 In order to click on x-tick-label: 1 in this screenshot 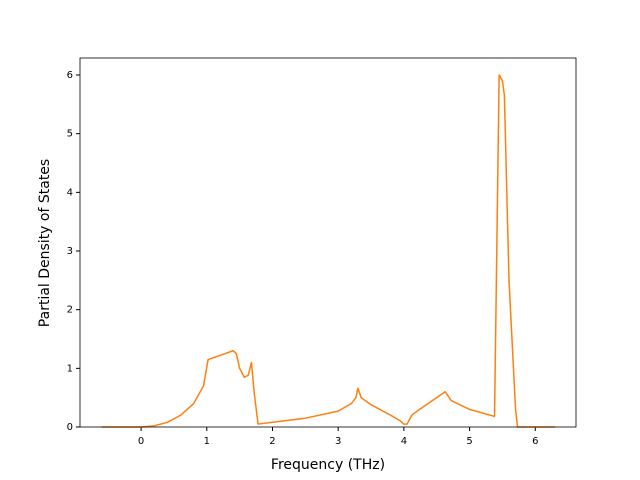, I will do `click(207, 441)`.